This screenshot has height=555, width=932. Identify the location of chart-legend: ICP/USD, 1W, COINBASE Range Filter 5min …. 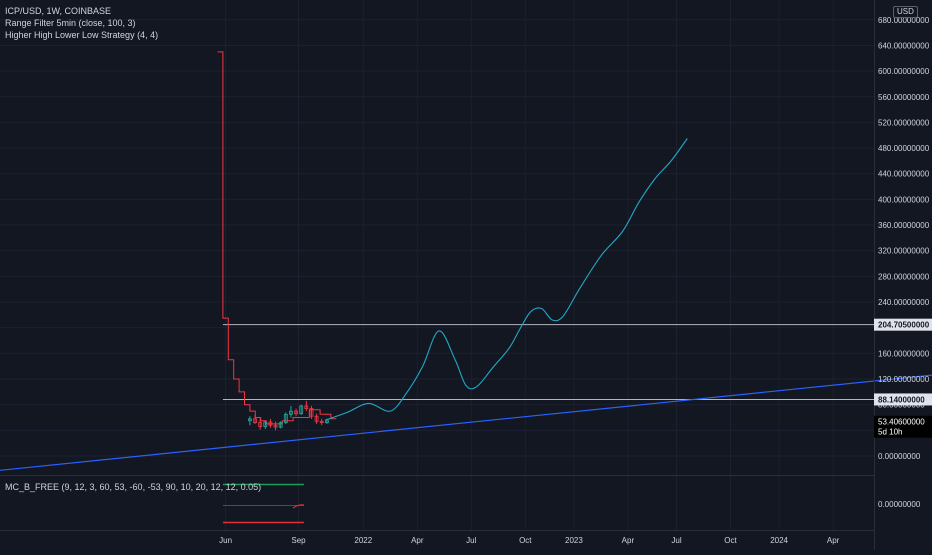
(81, 23).